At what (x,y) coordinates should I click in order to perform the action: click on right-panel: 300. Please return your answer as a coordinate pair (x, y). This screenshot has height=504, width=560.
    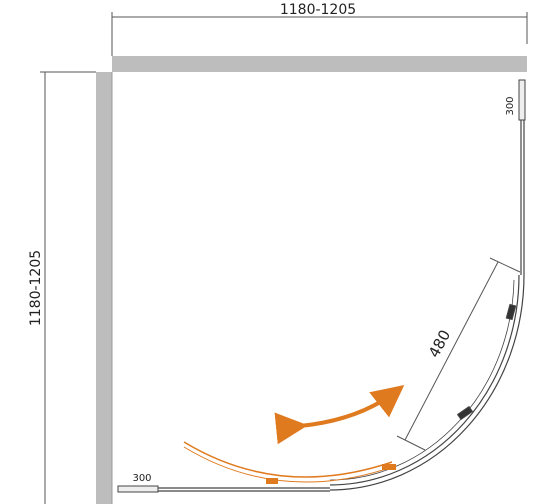
    Looking at the image, I should click on (515, 177).